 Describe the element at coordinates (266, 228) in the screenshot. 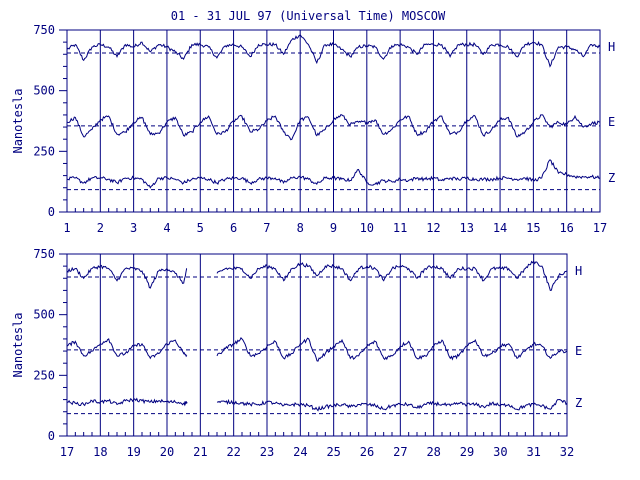

I see `x-tick-label-7: 7` at that location.